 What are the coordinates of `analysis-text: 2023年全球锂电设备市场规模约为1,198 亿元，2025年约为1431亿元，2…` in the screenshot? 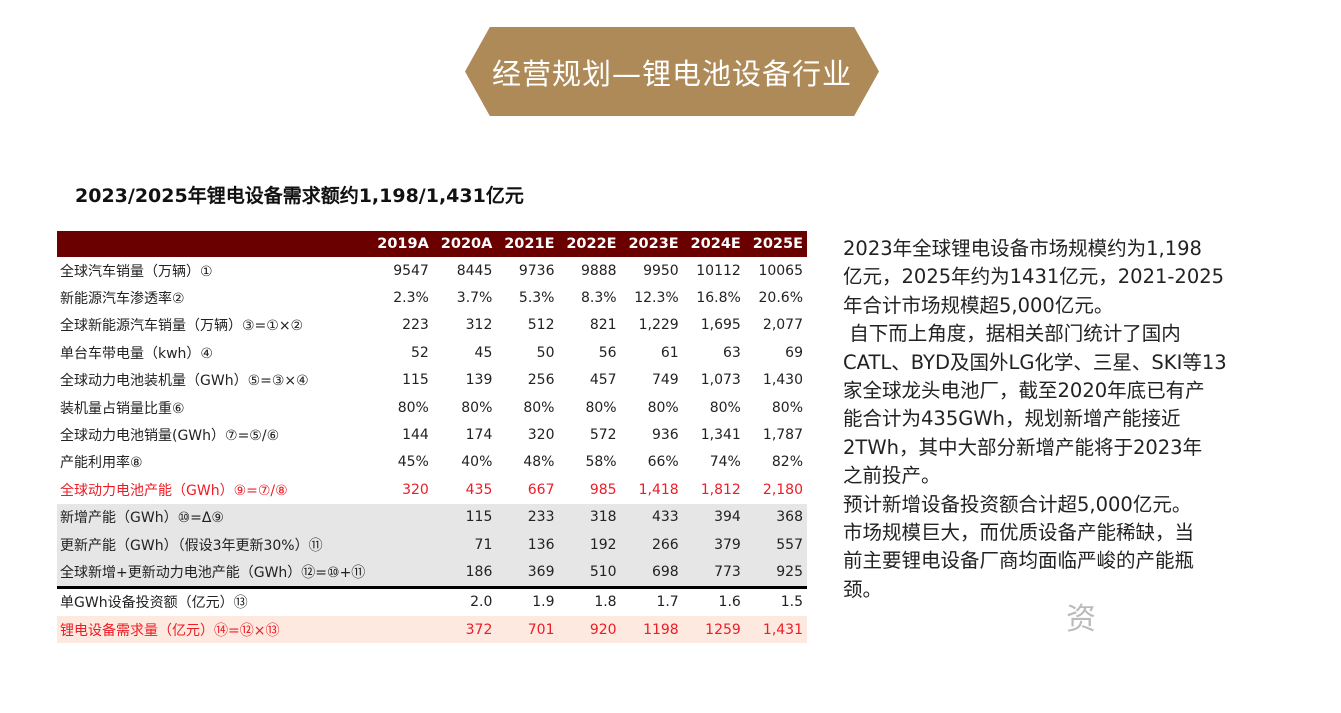 It's located at (1035, 419).